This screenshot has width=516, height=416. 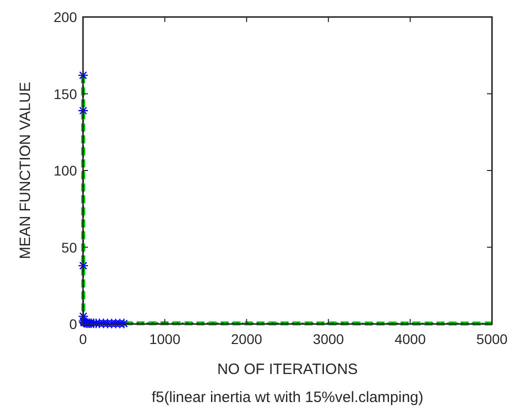 I want to click on text: f5(linear inertia wt with 15%vel.clamping), so click(x=288, y=397).